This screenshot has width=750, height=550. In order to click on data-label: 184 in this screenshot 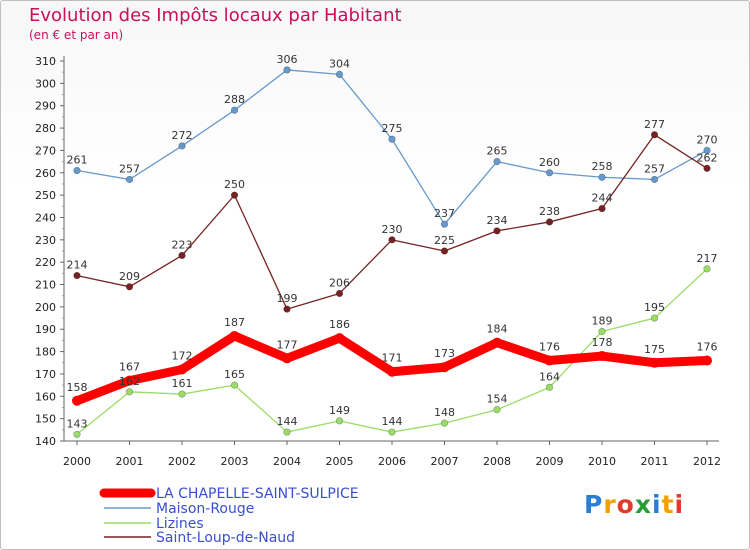, I will do `click(497, 329)`.